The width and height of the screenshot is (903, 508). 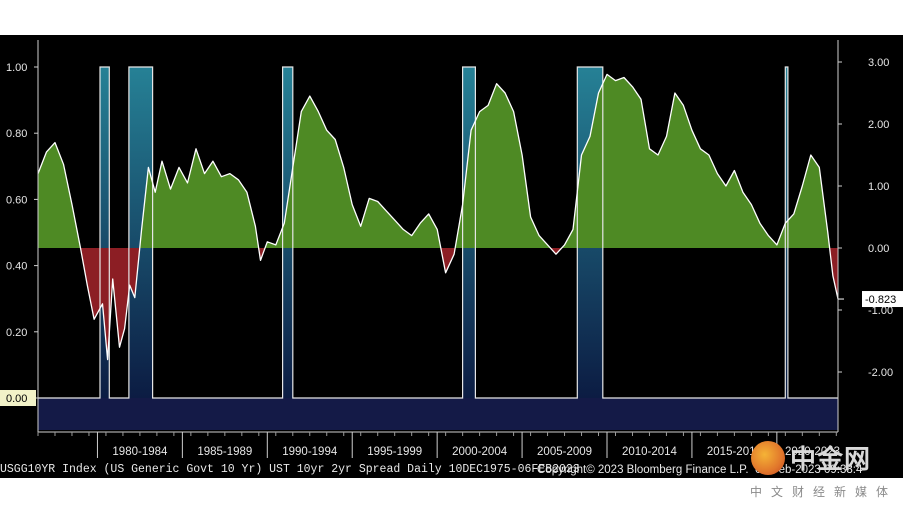 I want to click on x-tick-label: 1995-1999, so click(x=394, y=452).